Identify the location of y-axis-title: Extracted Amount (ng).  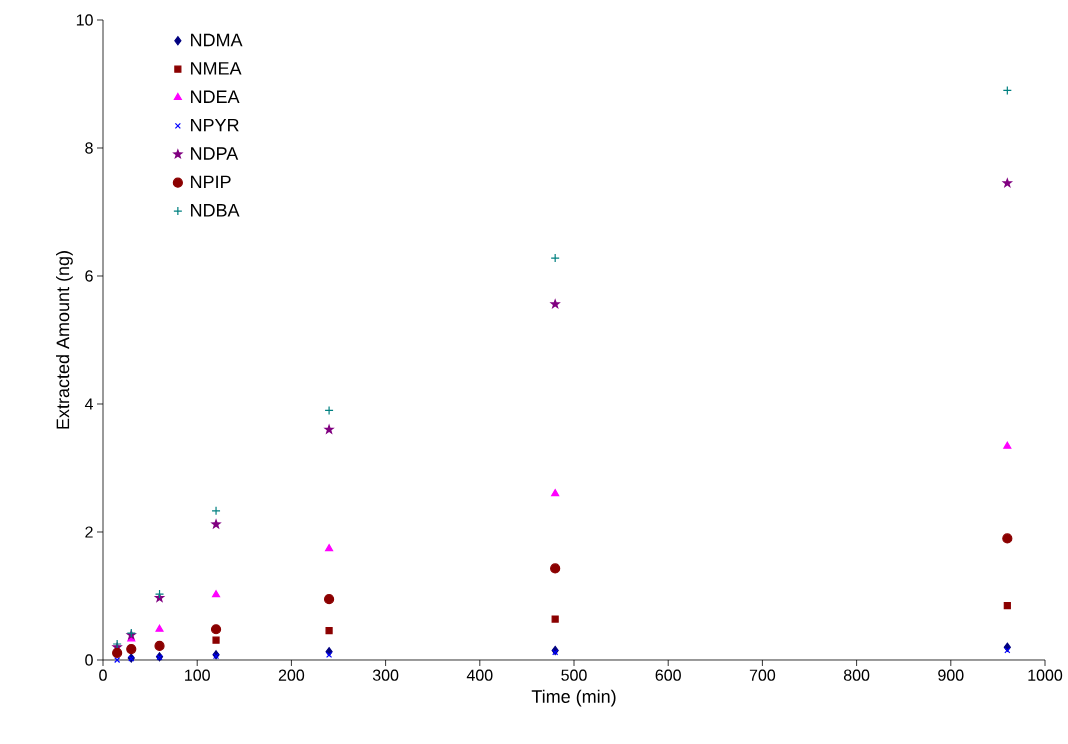
(64, 340).